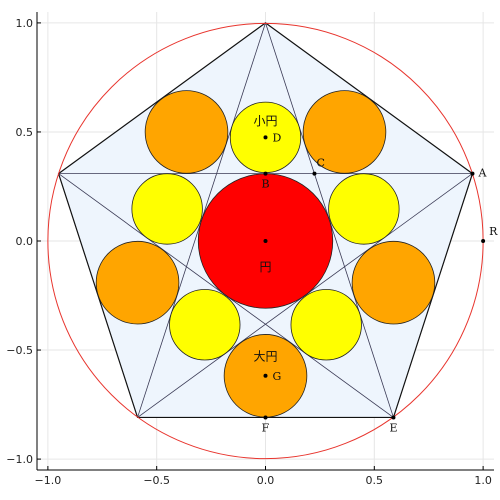  Describe the element at coordinates (375, 480) in the screenshot. I see `x-tick-label: 0.5` at that location.